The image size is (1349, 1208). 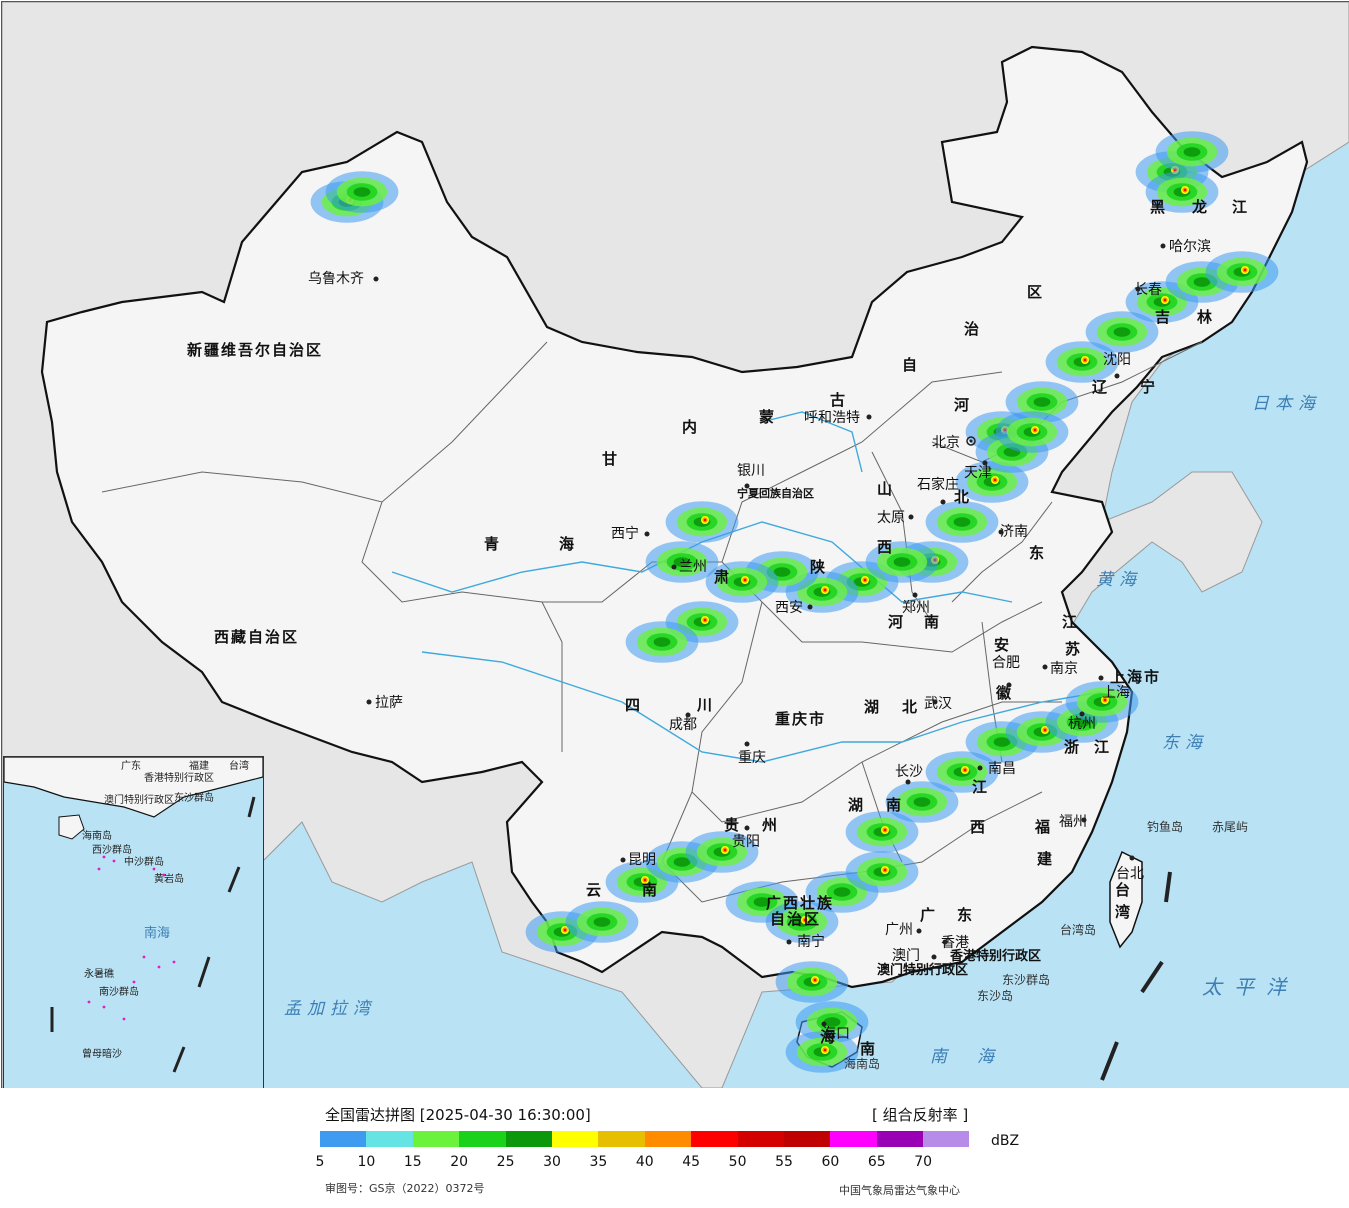 What do you see at coordinates (144, 861) in the screenshot?
I see `inset-label: 中沙群岛` at bounding box center [144, 861].